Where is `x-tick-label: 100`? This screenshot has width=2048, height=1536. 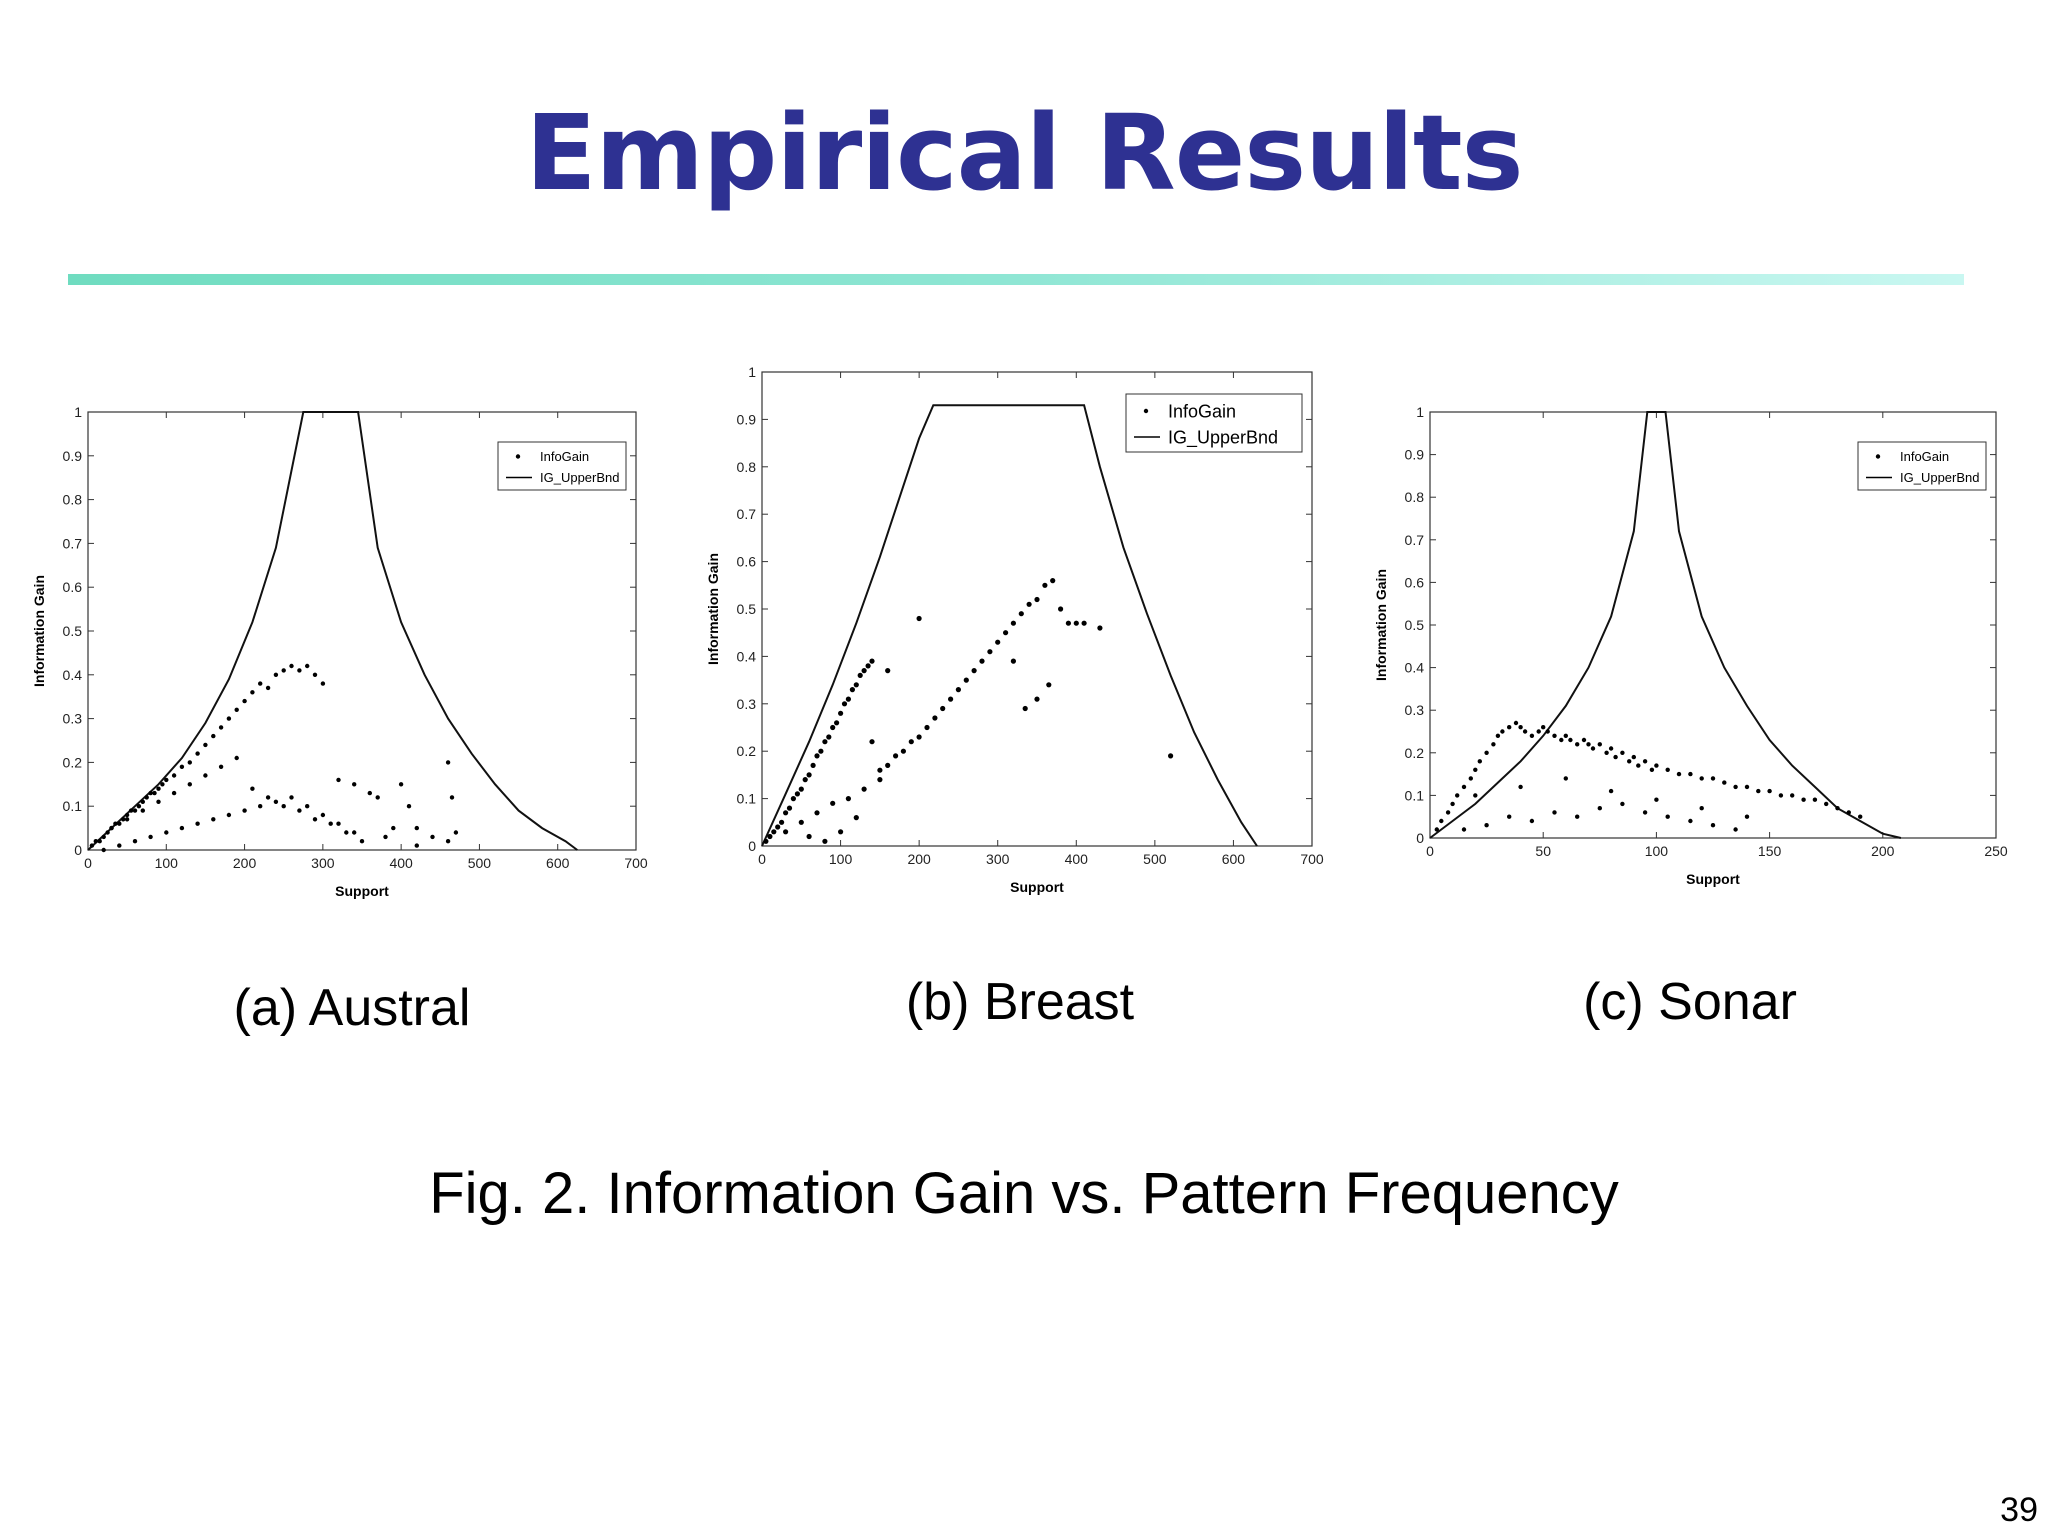 x-tick-label: 100 is located at coordinates (841, 859).